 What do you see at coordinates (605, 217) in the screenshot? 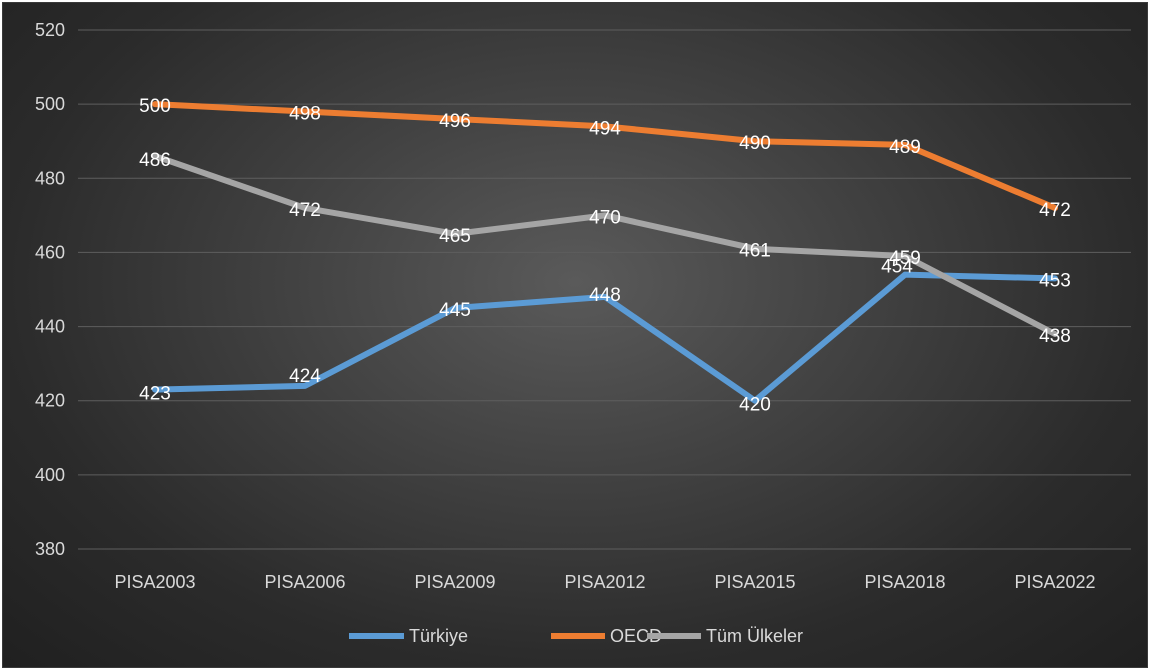
I see `data-label-t-m-lkeler: 470` at bounding box center [605, 217].